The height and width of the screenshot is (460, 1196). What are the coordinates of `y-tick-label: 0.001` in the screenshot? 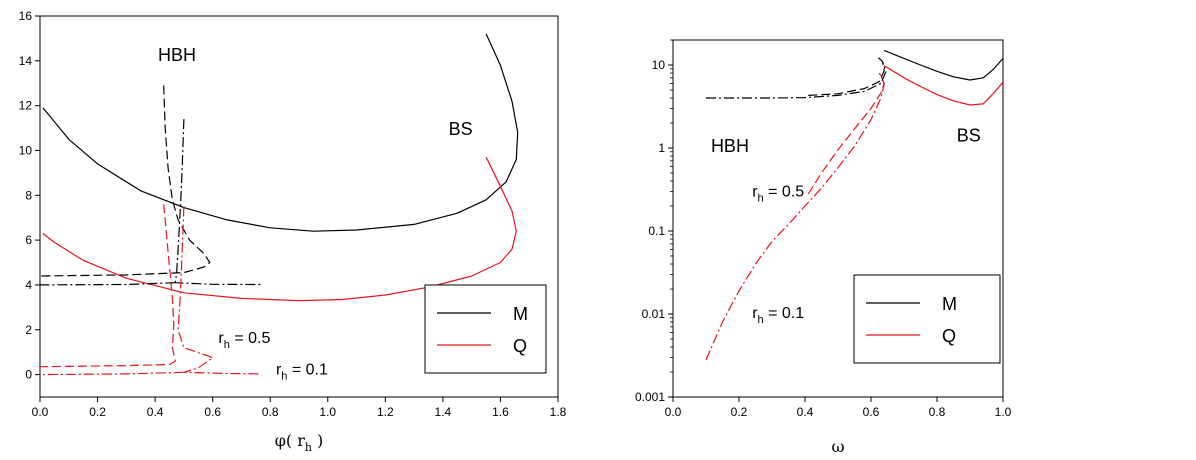 It's located at (650, 397).